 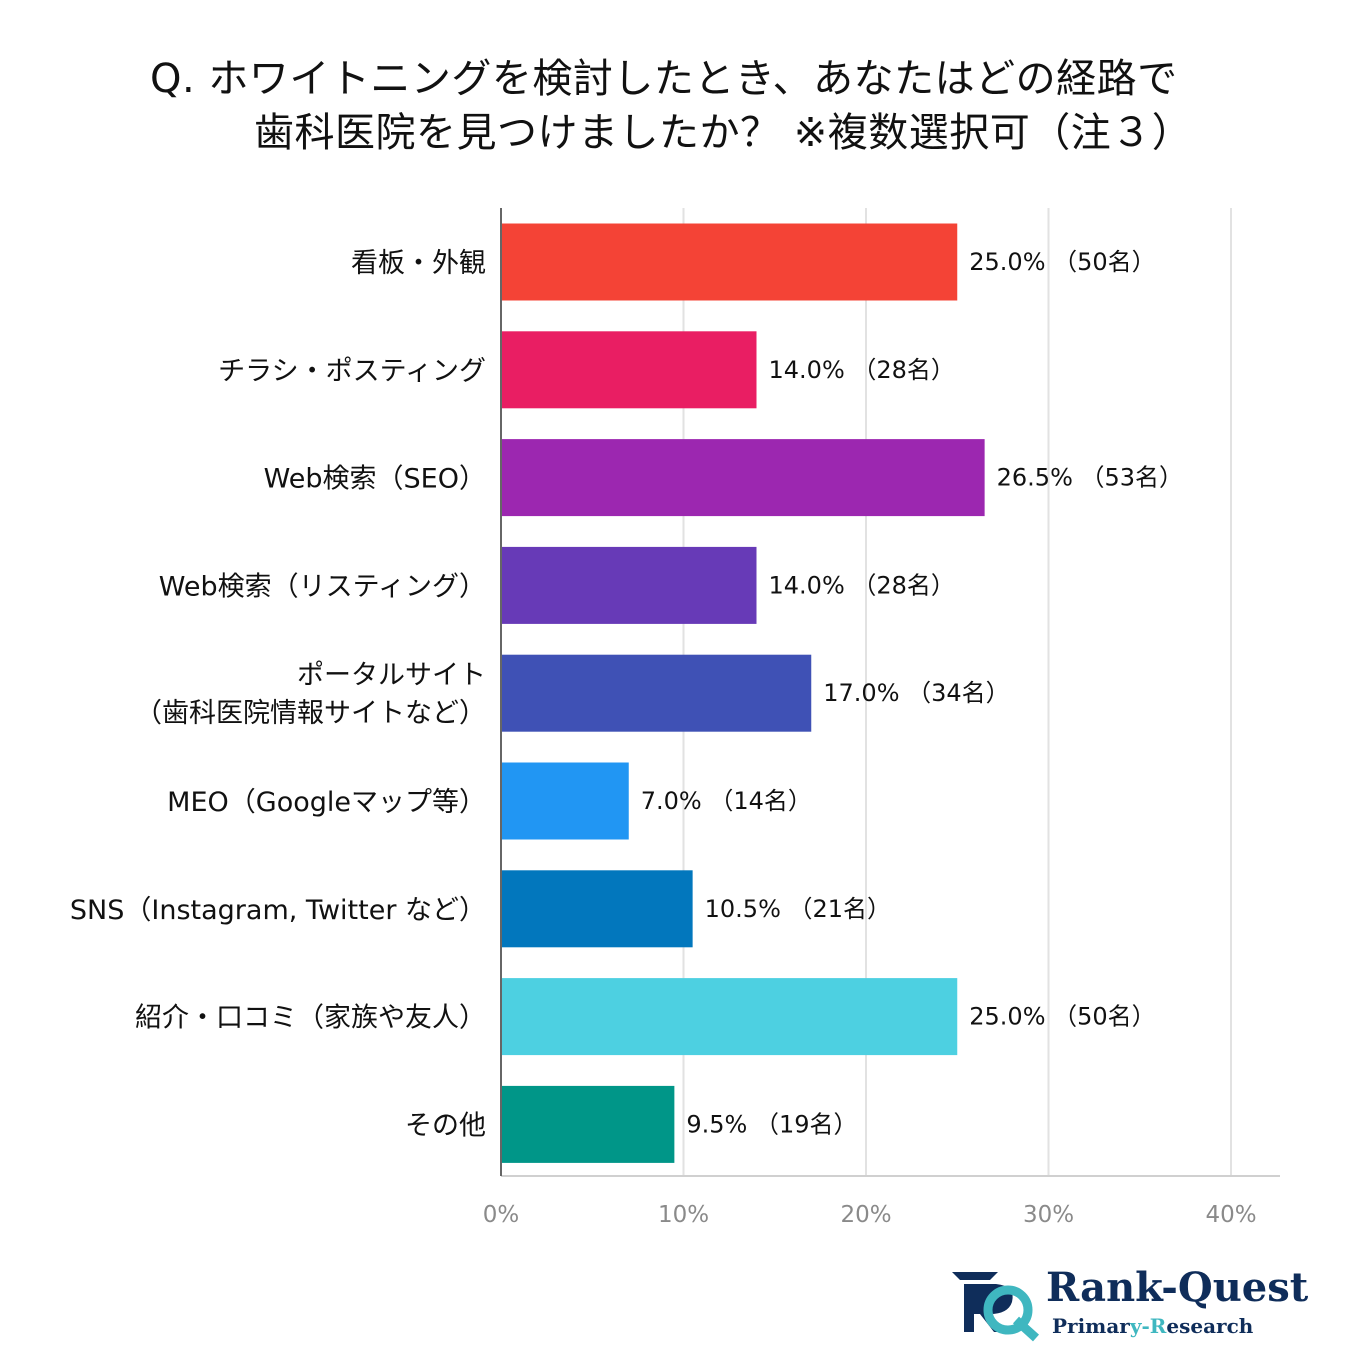 What do you see at coordinates (865, 1215) in the screenshot?
I see `x-tick-label: 20%` at bounding box center [865, 1215].